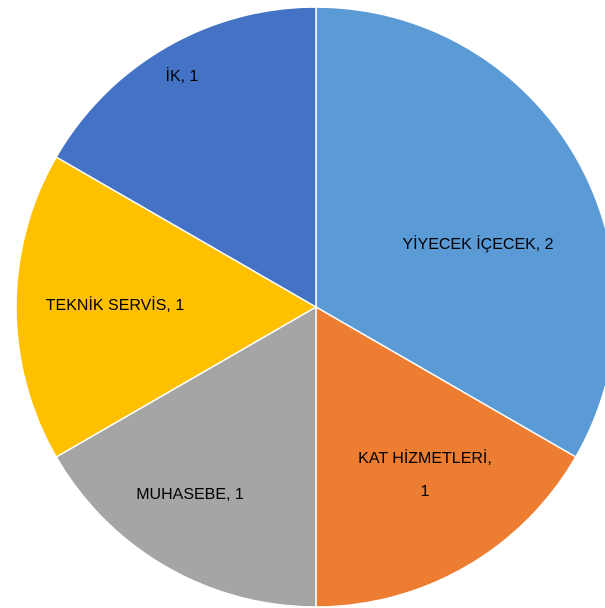 This screenshot has width=605, height=608. I want to click on data-label: İK, 1, so click(182, 75).